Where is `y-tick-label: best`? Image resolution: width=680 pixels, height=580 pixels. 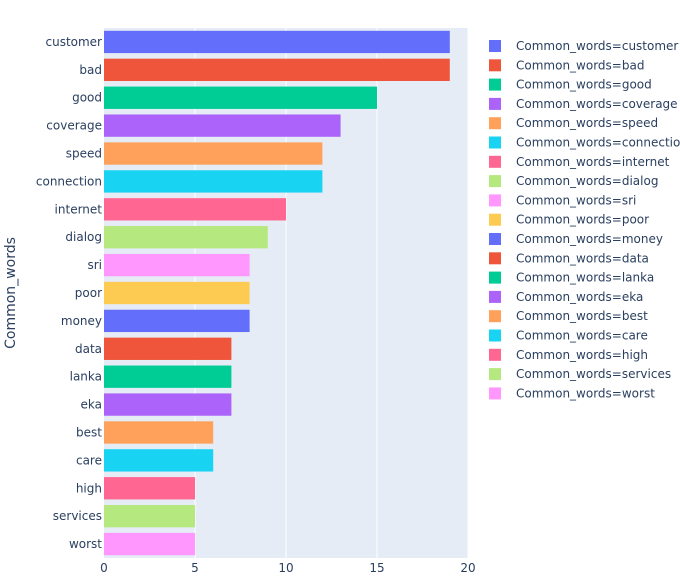
y-tick-label: best is located at coordinates (89, 432).